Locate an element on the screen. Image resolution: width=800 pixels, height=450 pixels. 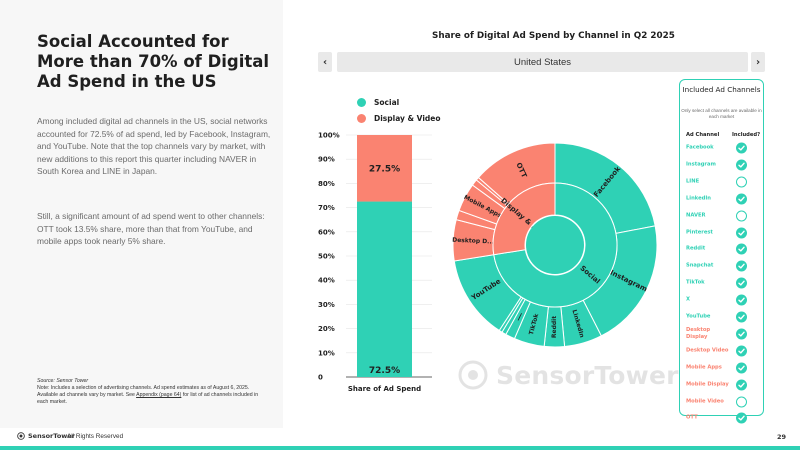
legend-label-social: Social is located at coordinates (387, 102).